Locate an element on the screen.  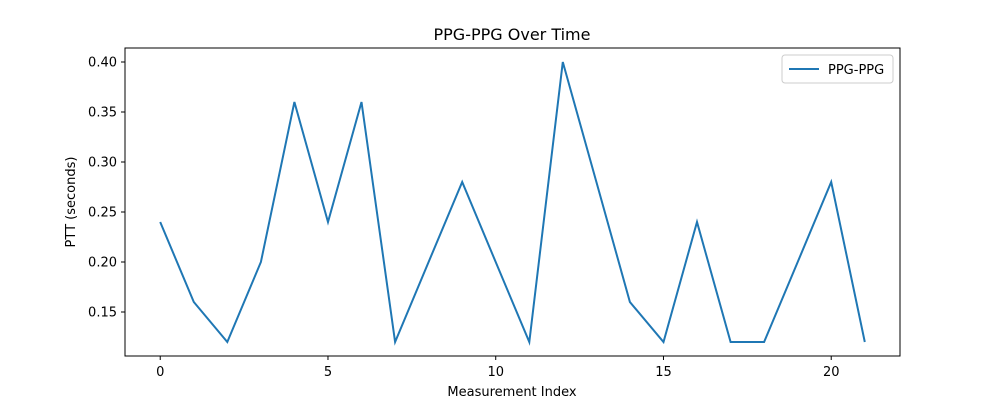
y-tick-label: 0.25 is located at coordinates (102, 213).